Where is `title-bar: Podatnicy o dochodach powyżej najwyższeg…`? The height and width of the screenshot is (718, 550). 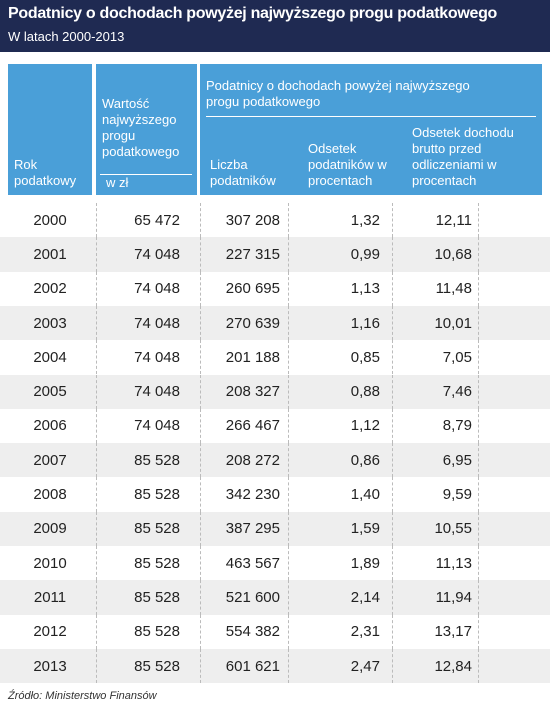 title-bar: Podatnicy o dochodach powyżej najwyższeg… is located at coordinates (275, 26).